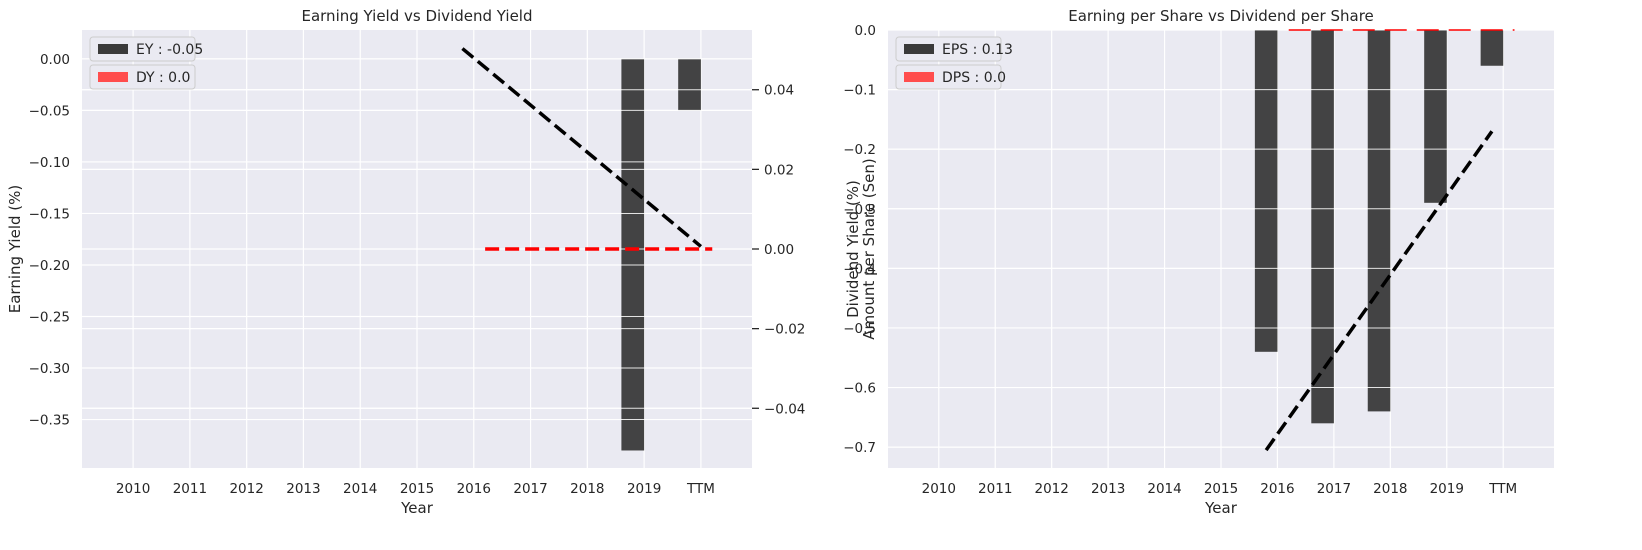 This screenshot has width=1642, height=550. What do you see at coordinates (859, 150) in the screenshot?
I see `y-tick-label: −0.2` at bounding box center [859, 150].